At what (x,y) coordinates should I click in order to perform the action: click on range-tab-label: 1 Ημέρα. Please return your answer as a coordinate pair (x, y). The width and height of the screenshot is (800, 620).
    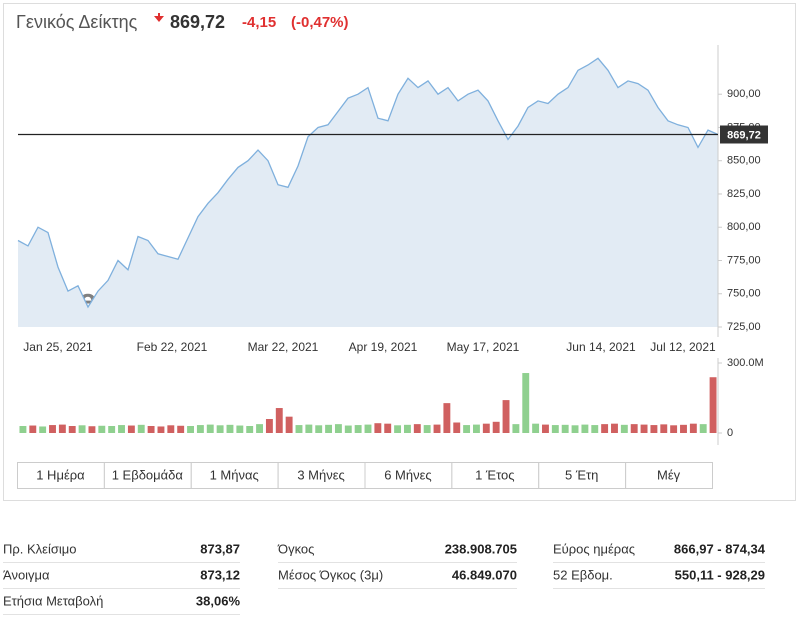
    Looking at the image, I should click on (60, 474).